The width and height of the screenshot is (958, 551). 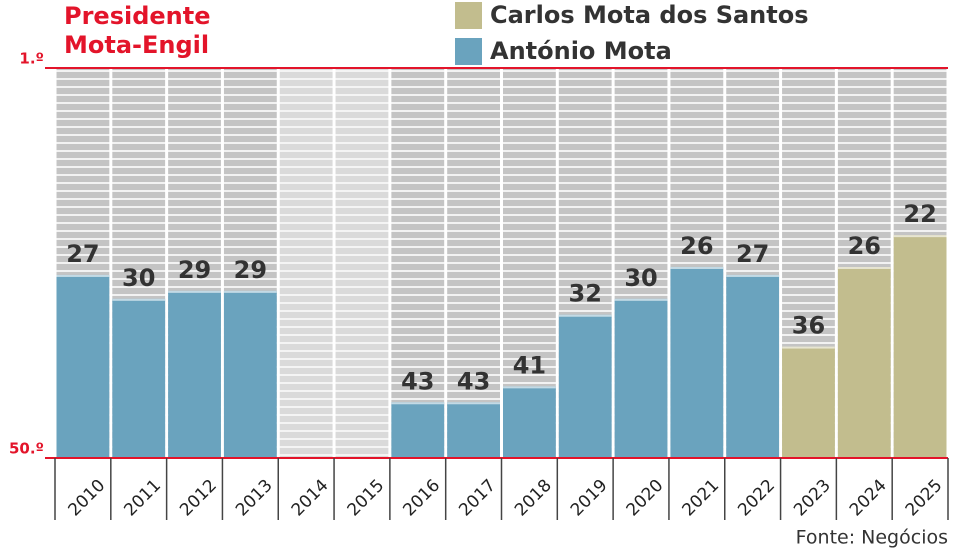 I want to click on x-tick-label: 2017, so click(x=477, y=498).